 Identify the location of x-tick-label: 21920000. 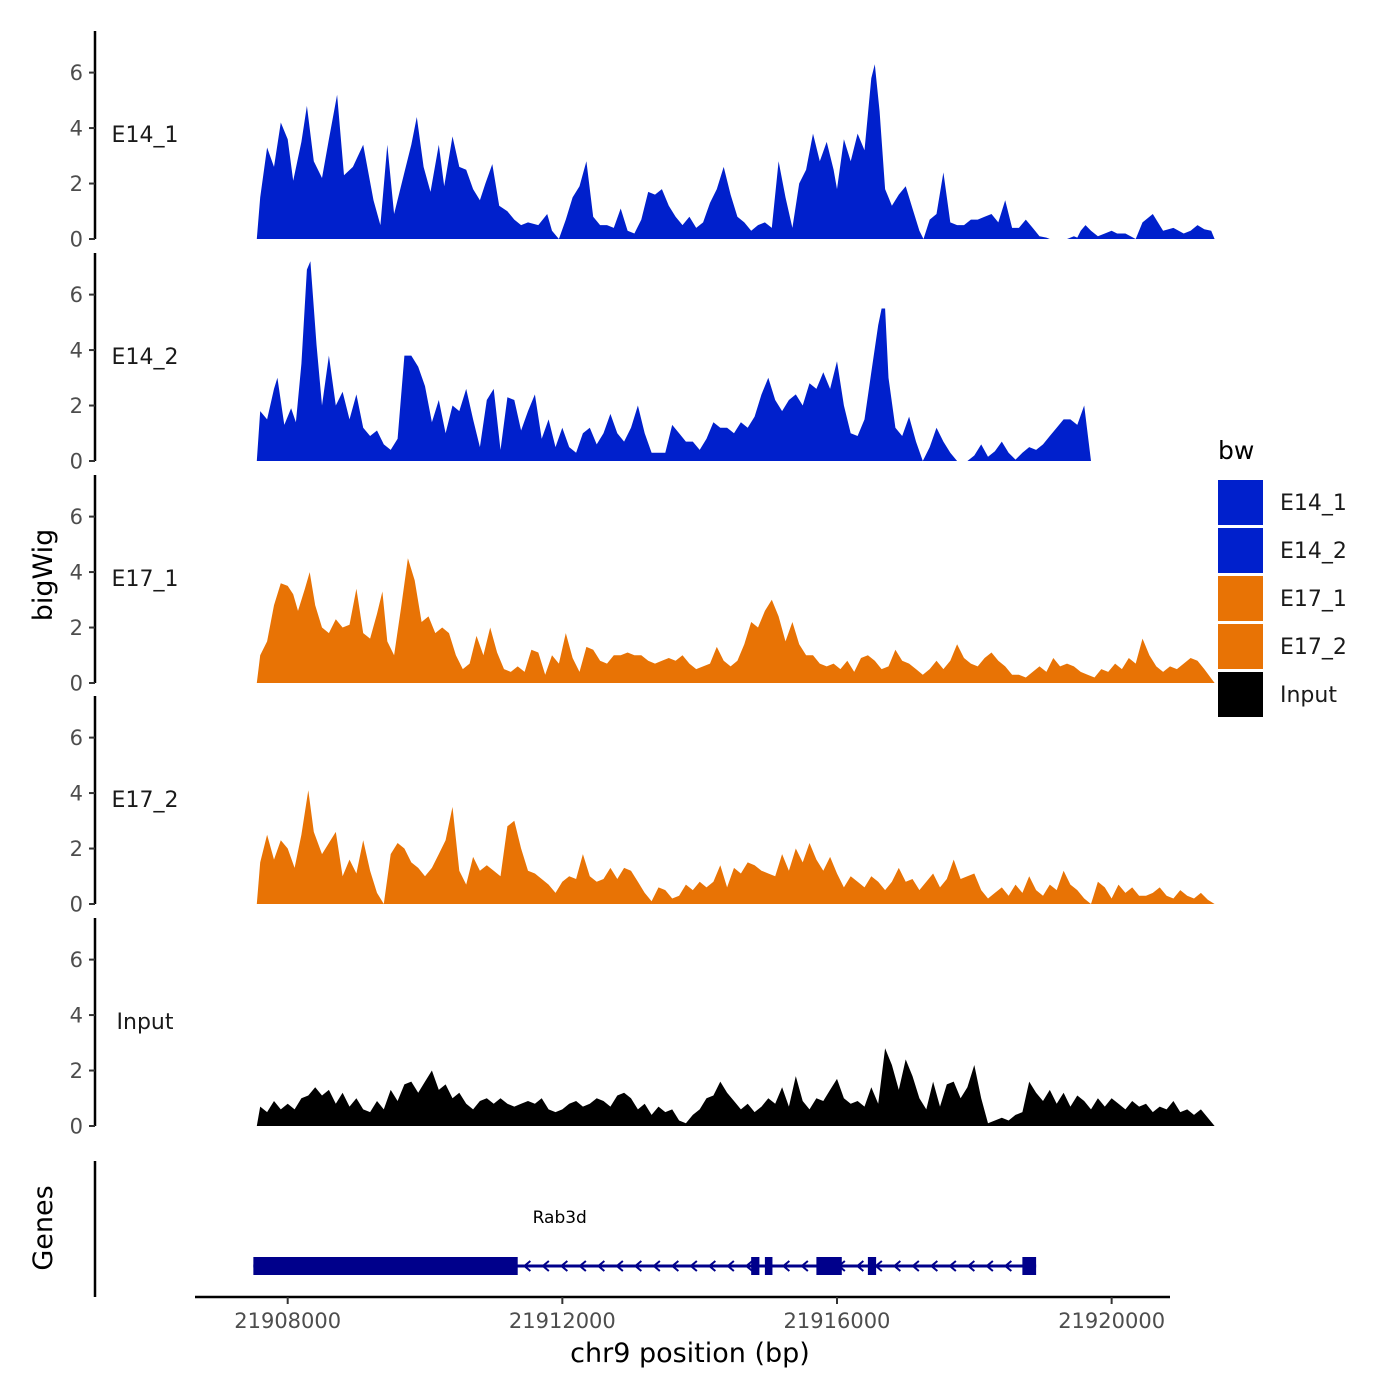
(1111, 1321).